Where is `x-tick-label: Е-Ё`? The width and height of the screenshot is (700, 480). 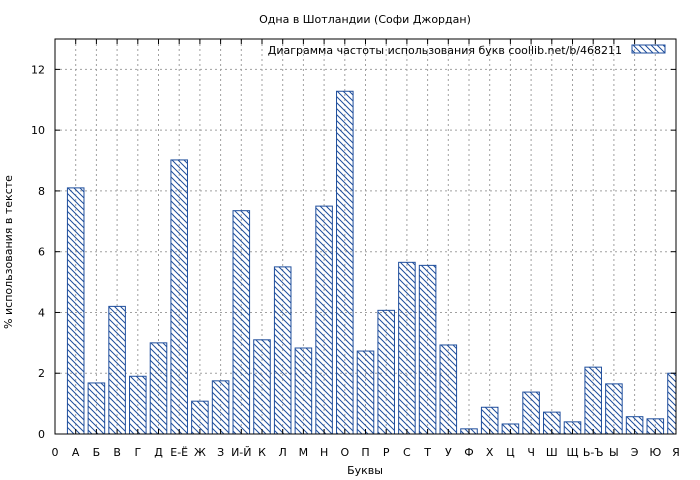 x-tick-label: Е-Ё is located at coordinates (179, 452).